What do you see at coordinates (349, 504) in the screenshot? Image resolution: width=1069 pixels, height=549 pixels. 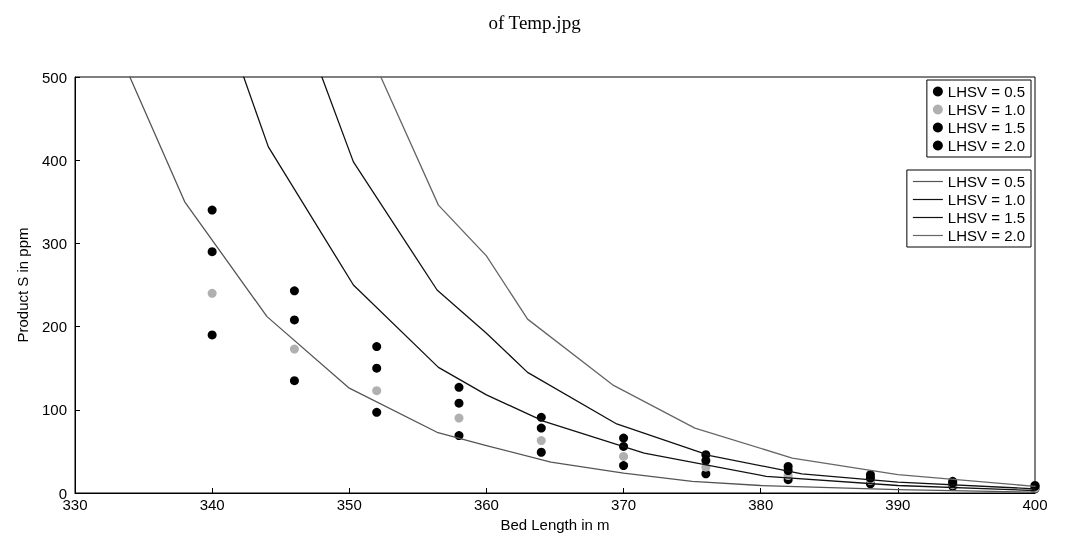 I see `x-tick-label: 350` at bounding box center [349, 504].